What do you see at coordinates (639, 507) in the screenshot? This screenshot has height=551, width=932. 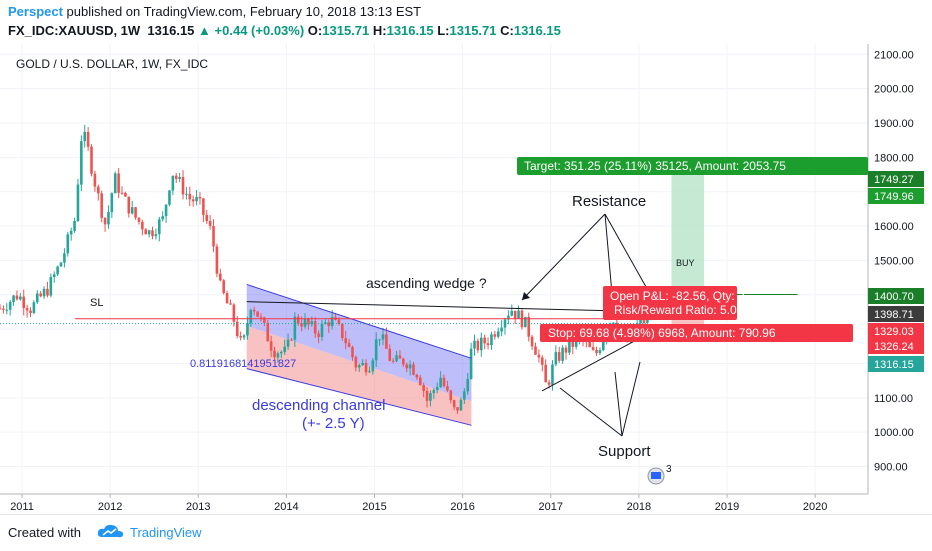 I see `time-tick-label: 2018` at bounding box center [639, 507].